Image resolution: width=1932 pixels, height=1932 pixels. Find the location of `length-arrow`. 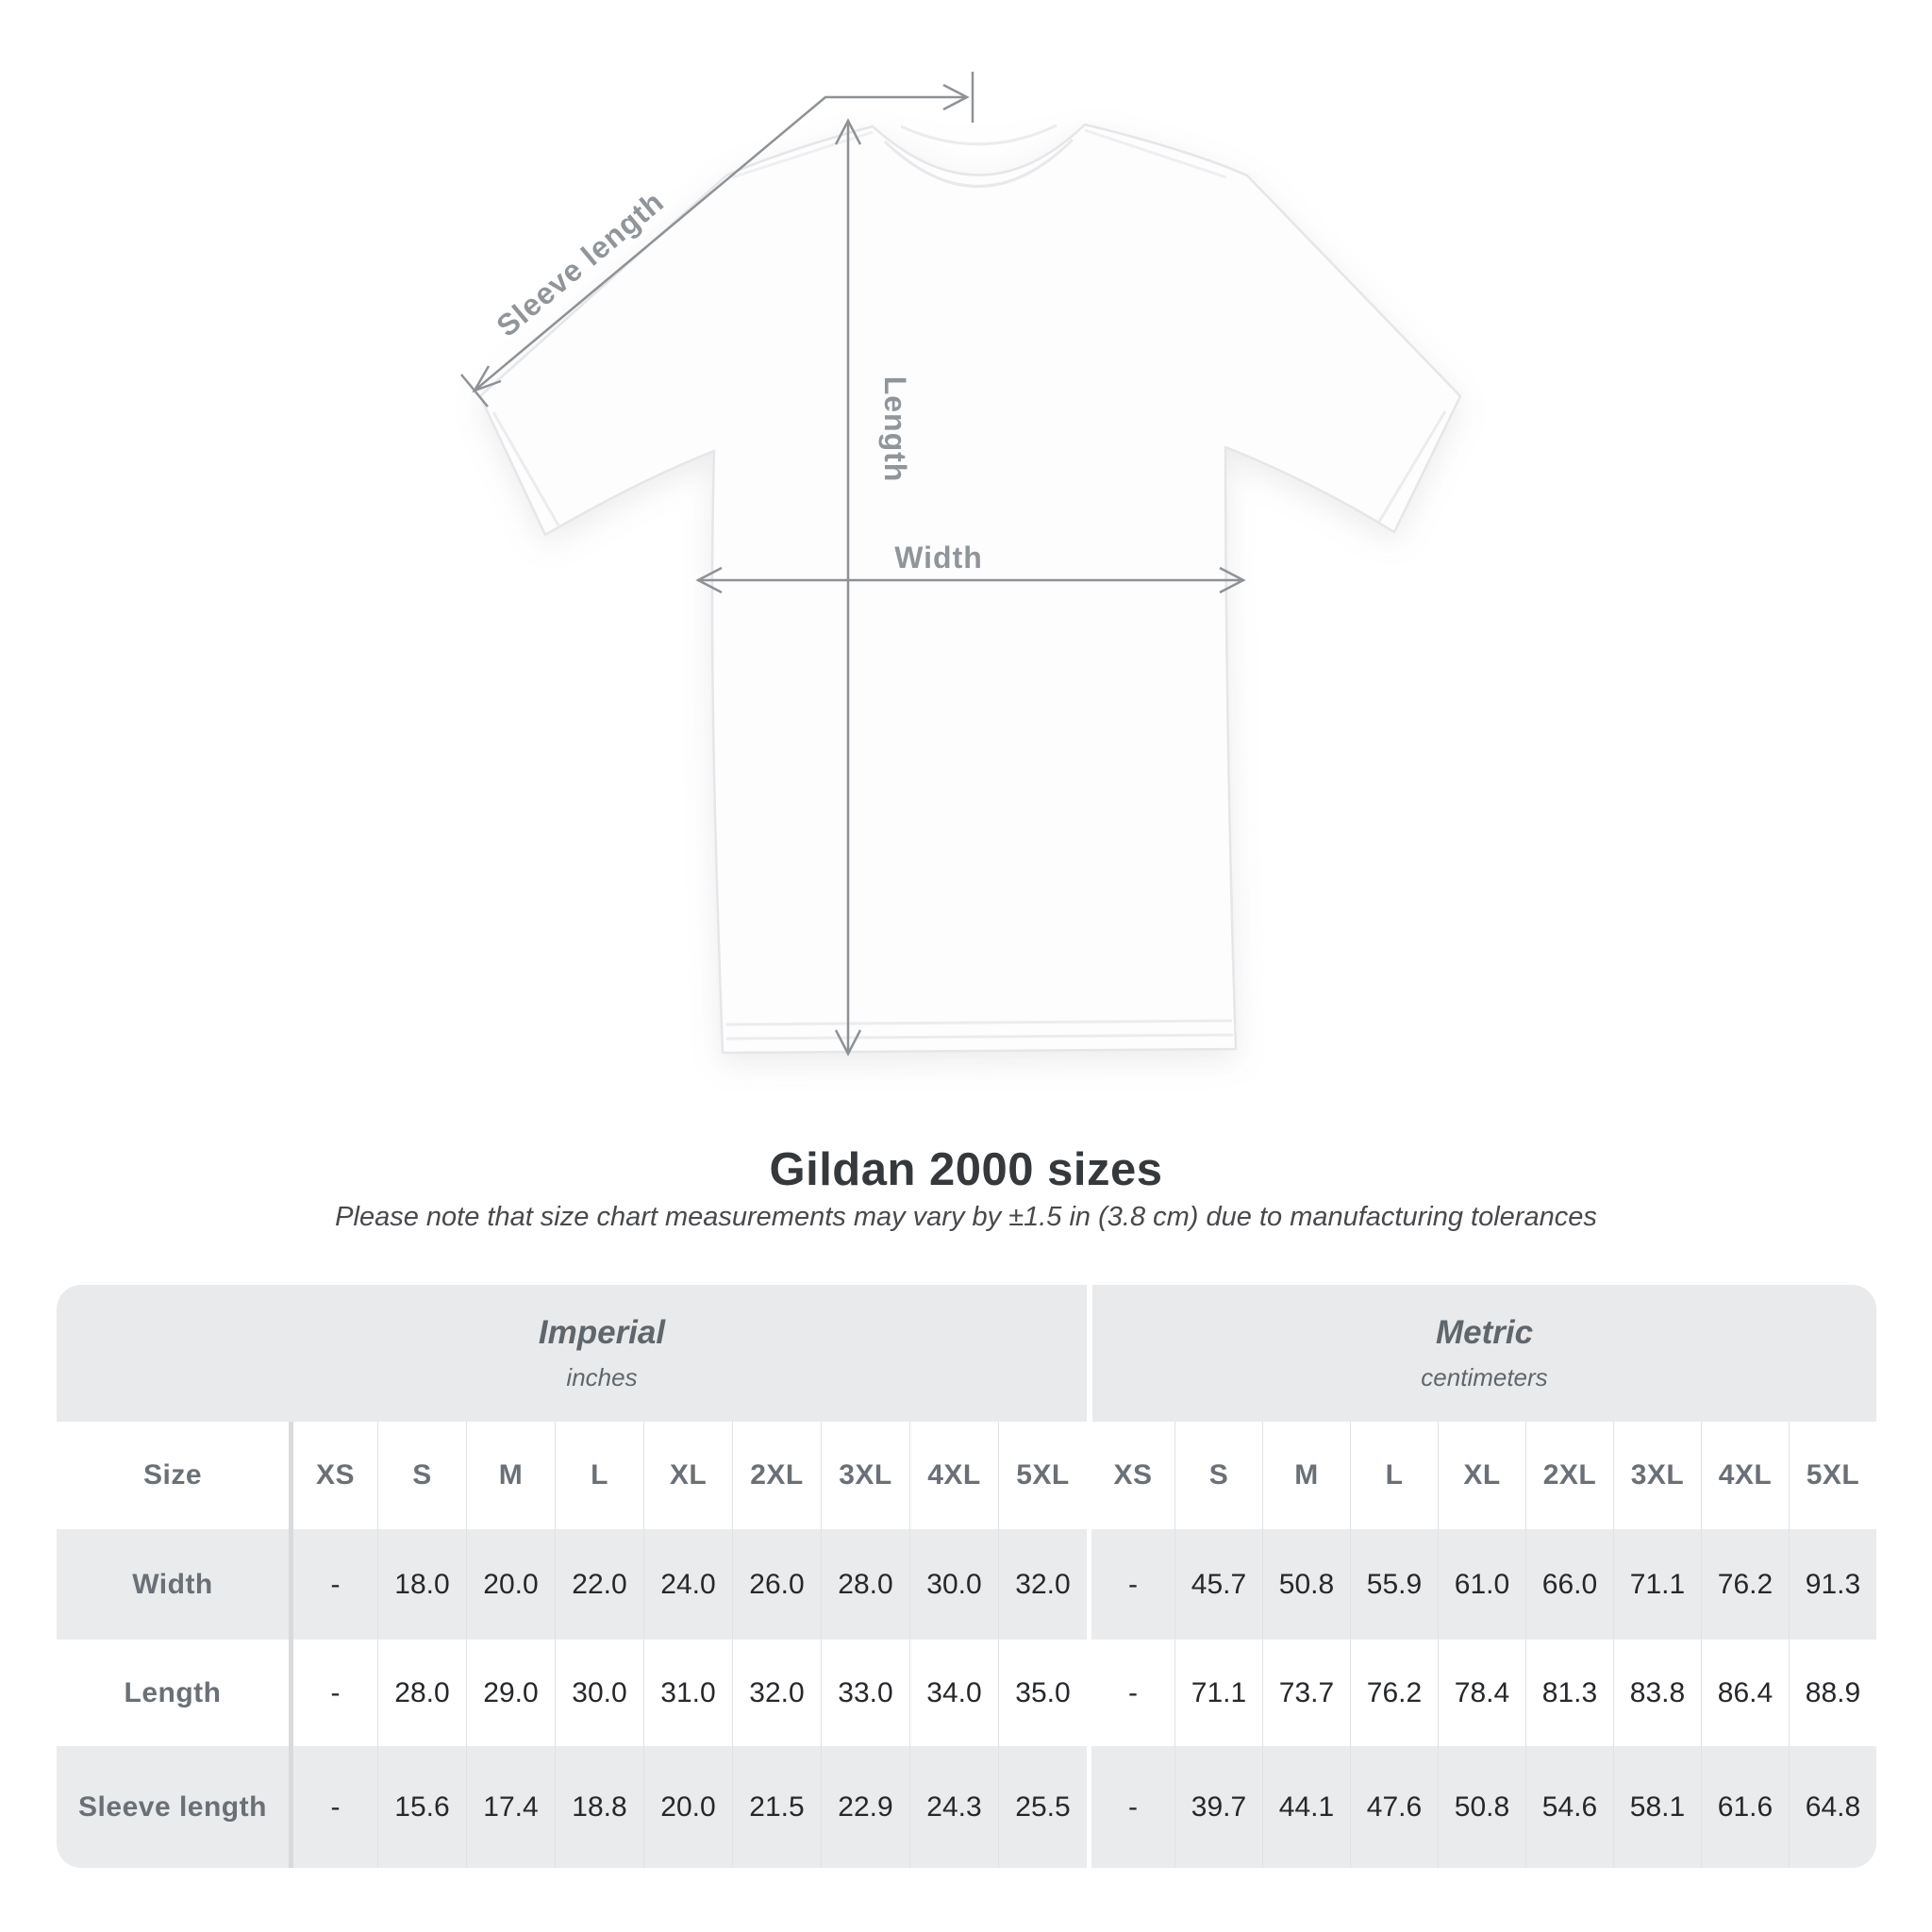

length-arrow is located at coordinates (848, 588).